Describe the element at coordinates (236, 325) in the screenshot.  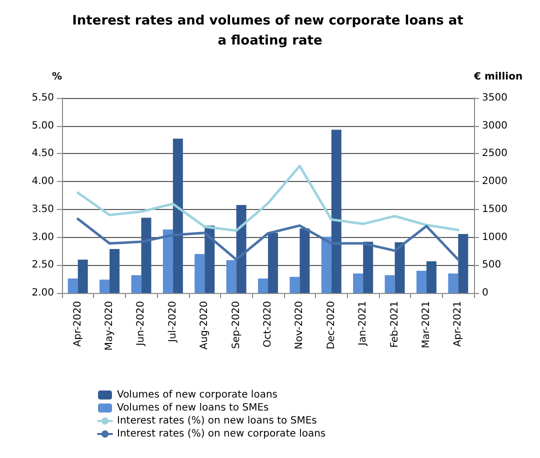
I see `x-tick-label: Sep-2020` at that location.